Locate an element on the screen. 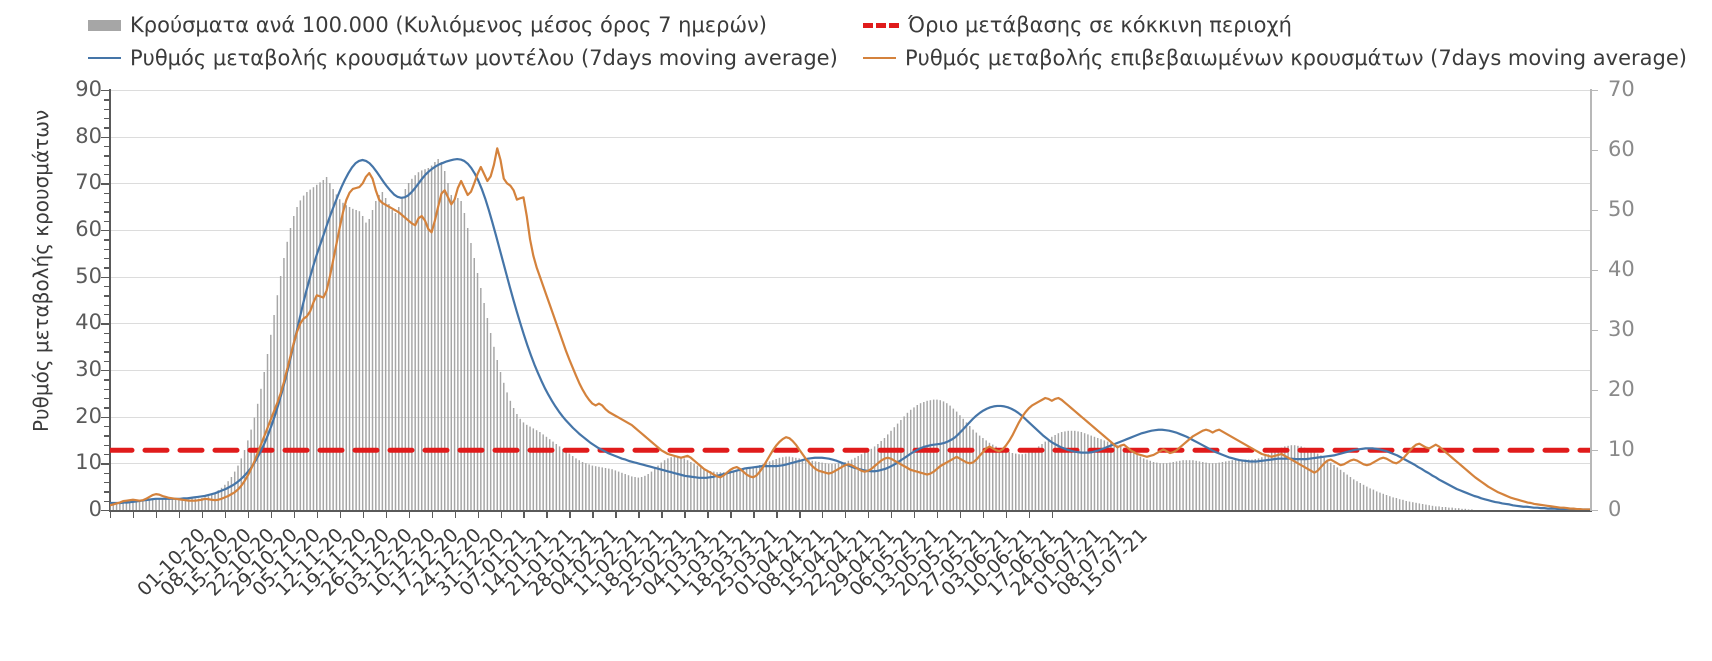 This screenshot has width=1712, height=661. y-axis-tick-right is located at coordinates (1594, 511).